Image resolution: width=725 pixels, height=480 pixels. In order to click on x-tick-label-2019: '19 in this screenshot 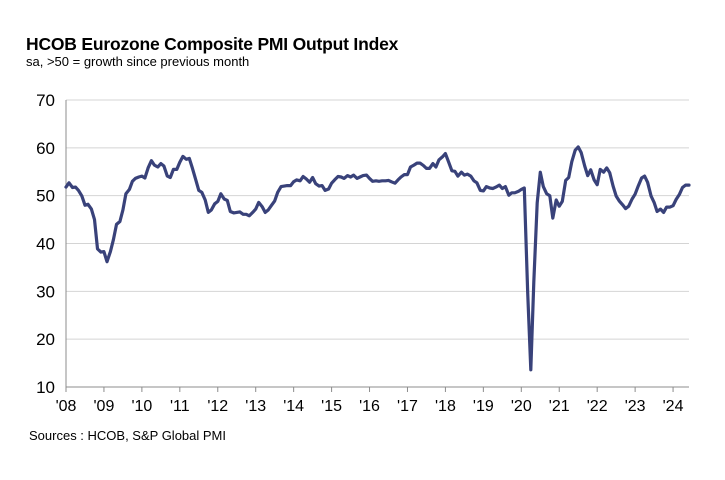, I will do `click(483, 406)`.